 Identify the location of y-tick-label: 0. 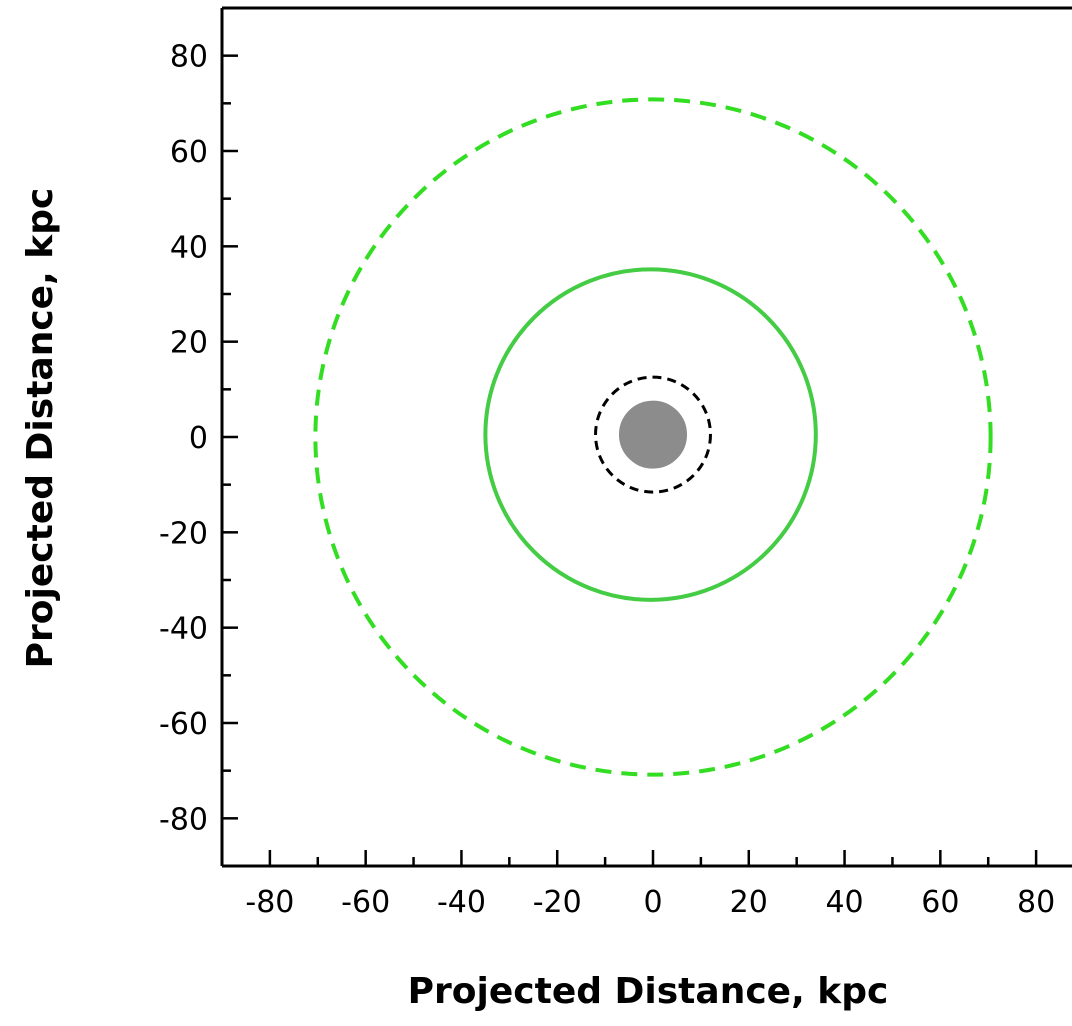
(198, 438).